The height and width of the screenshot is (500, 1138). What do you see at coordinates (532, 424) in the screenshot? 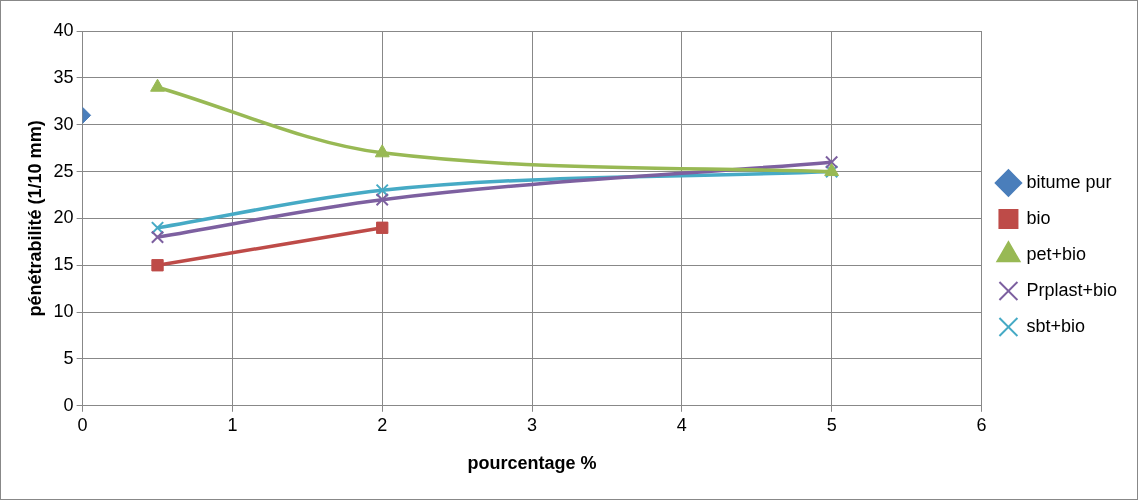
I see `x-tick-label: 3` at bounding box center [532, 424].